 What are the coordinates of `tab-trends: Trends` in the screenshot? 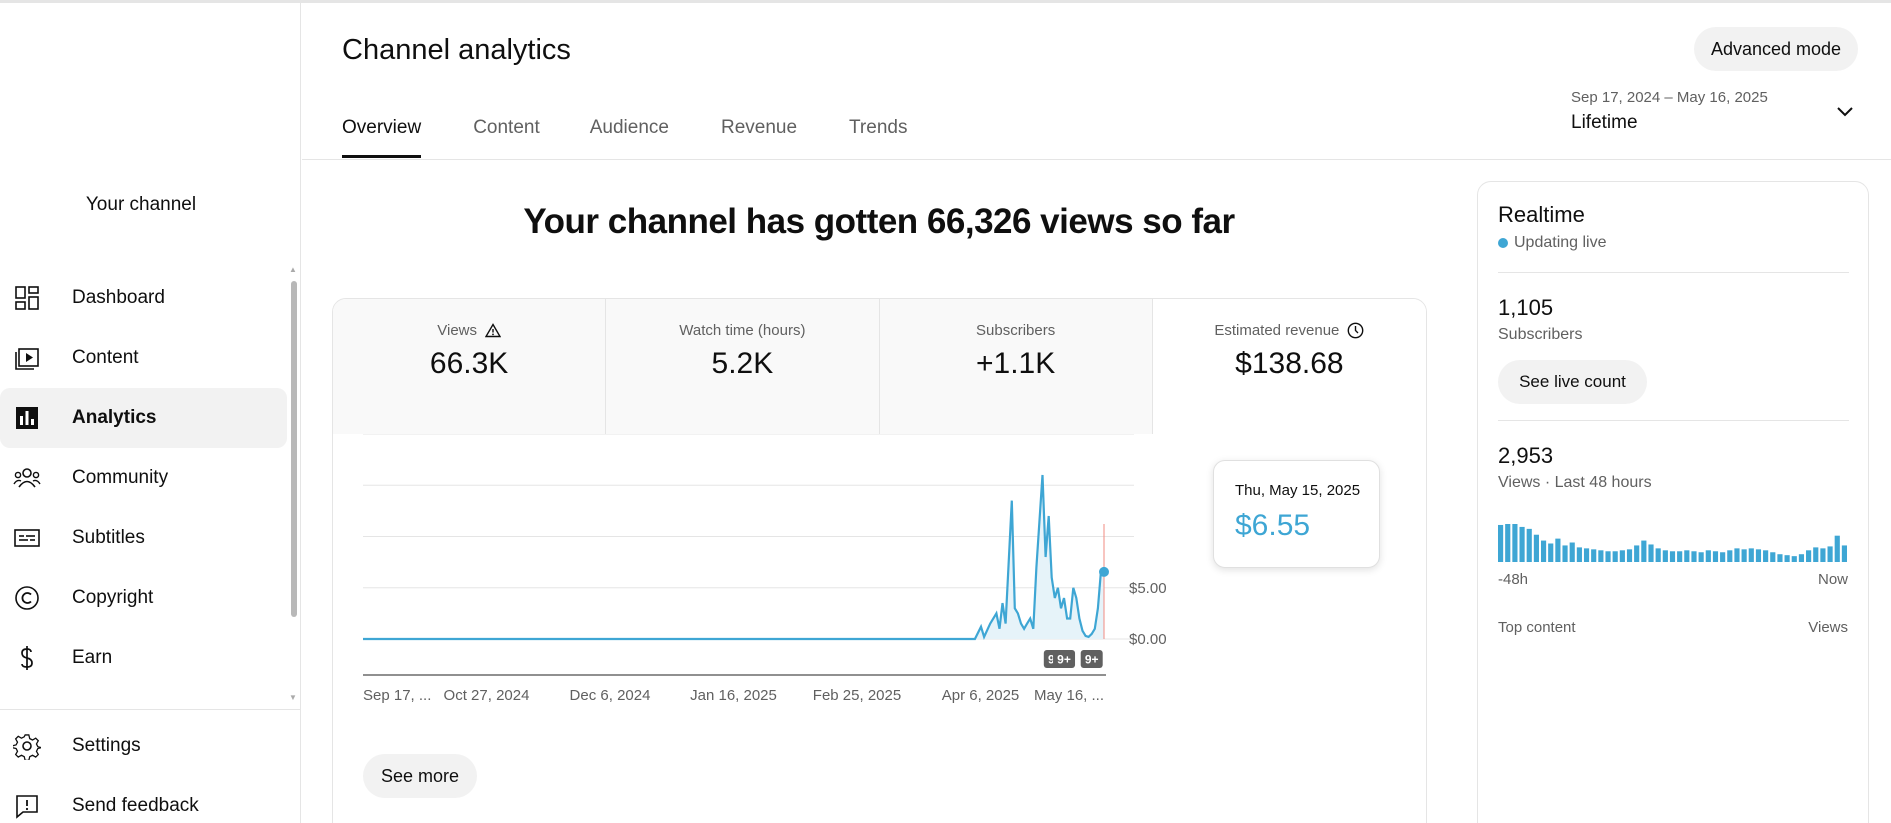 It's located at (878, 127).